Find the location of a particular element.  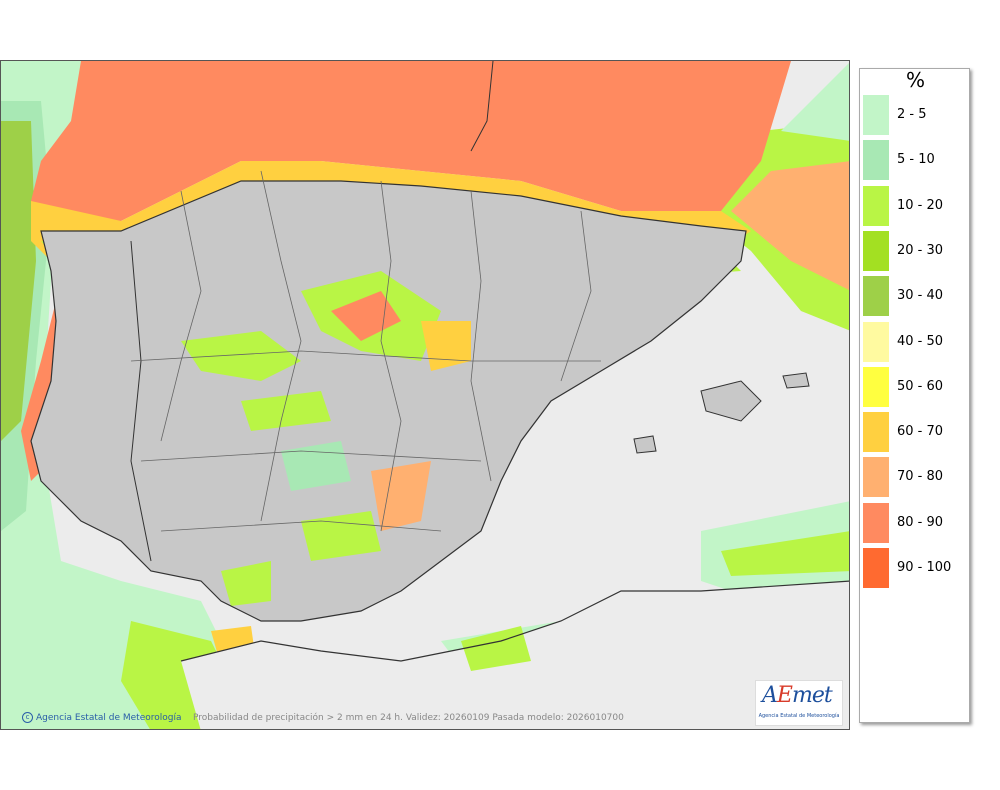

agency-credit-text: Agencia Estatal de Meteorología is located at coordinates (109, 718).